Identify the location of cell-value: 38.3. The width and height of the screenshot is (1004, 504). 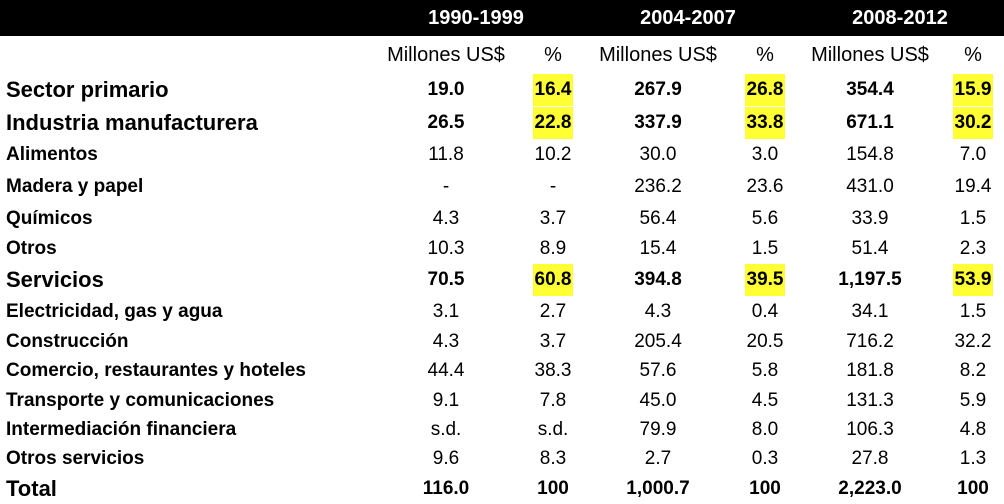
(553, 370).